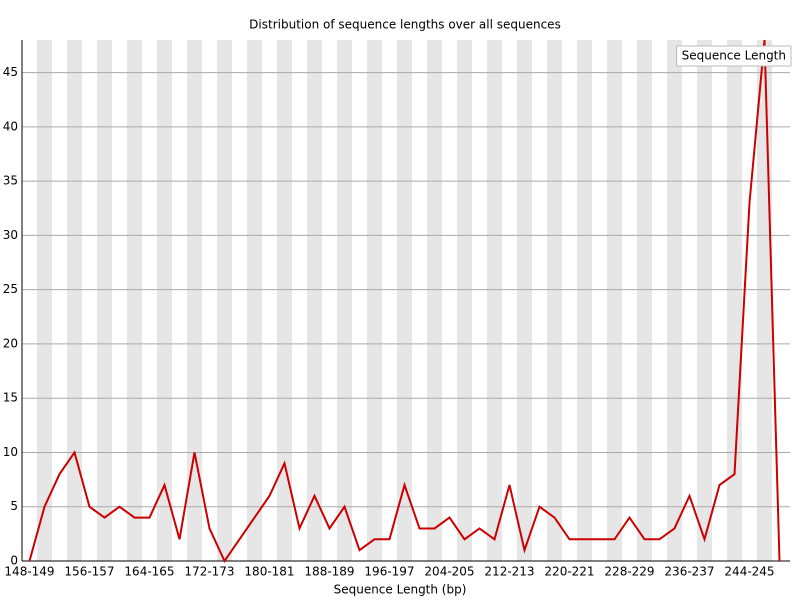  What do you see at coordinates (10, 289) in the screenshot?
I see `y-tick-label: 25` at bounding box center [10, 289].